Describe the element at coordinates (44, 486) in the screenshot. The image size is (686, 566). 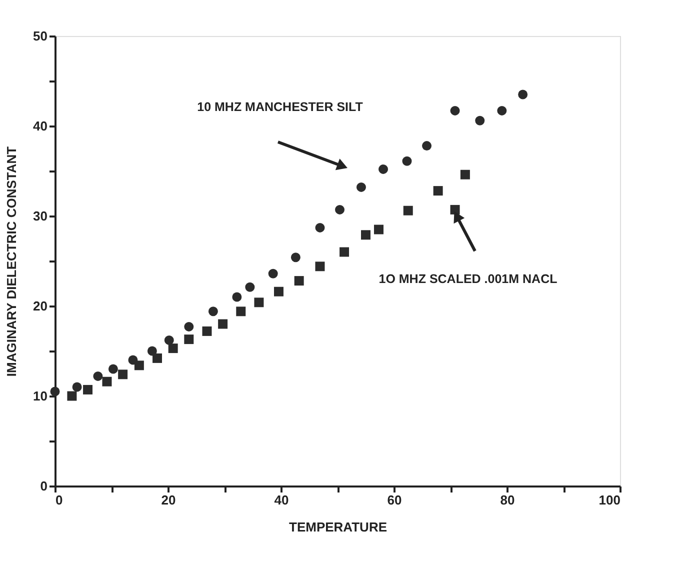
I see `y-tick-label: 0` at that location.